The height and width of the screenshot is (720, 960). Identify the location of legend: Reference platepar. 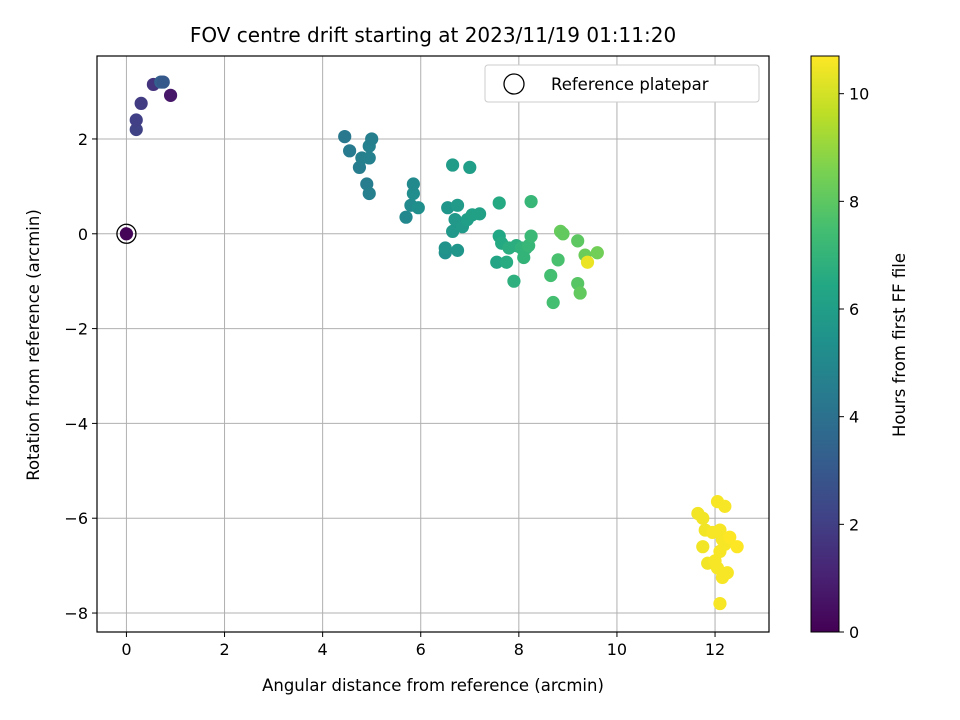
(622, 83).